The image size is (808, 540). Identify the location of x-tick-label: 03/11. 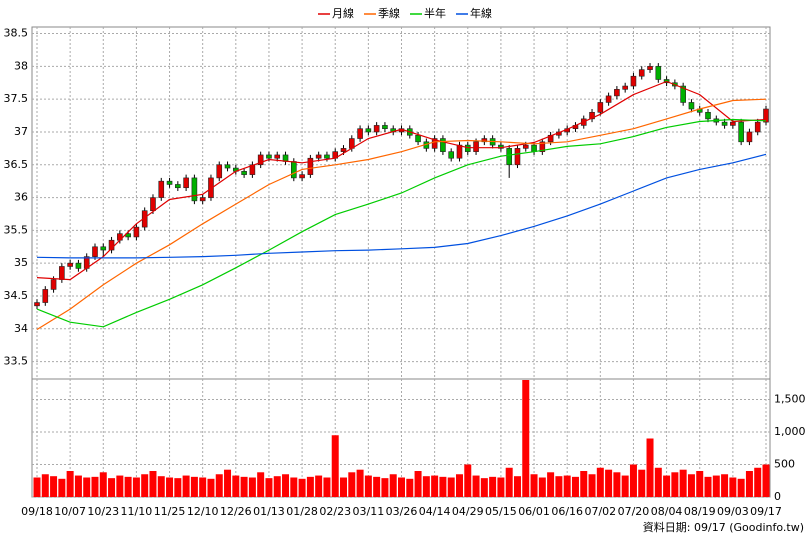
(369, 511).